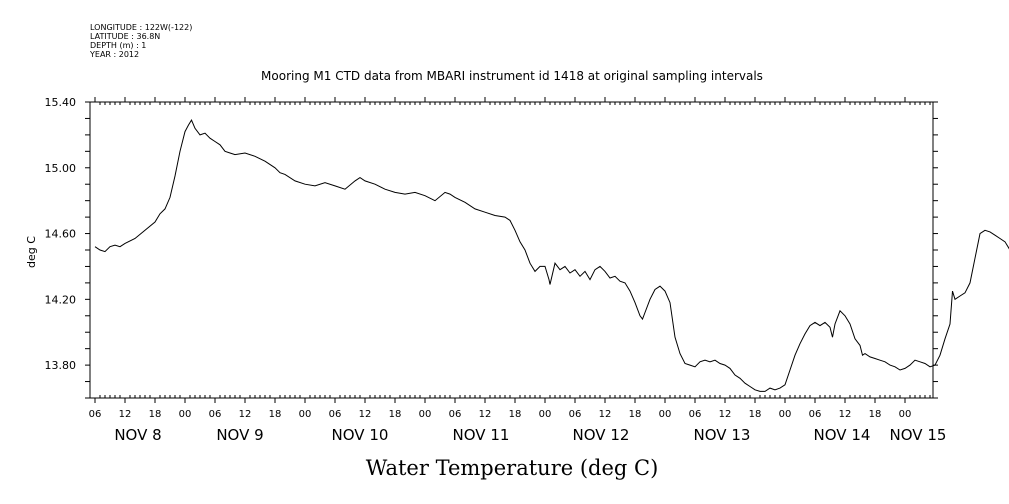  I want to click on y-tick-label: 15.40, so click(61, 102).